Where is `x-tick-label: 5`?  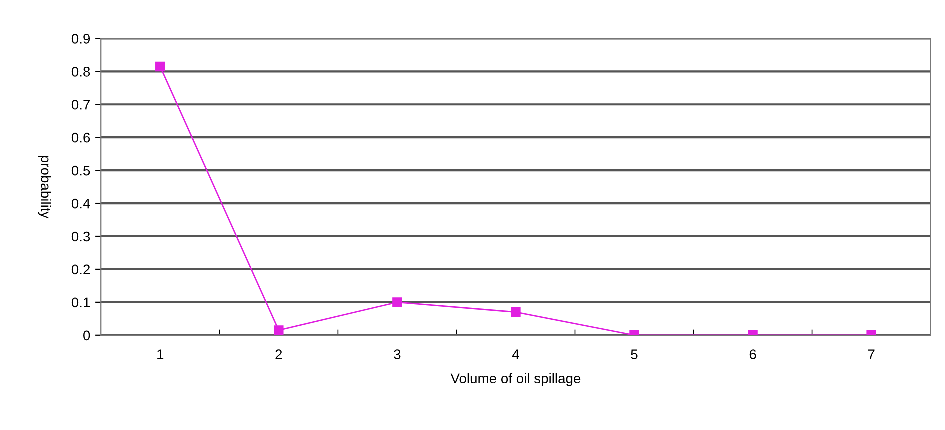 x-tick-label: 5 is located at coordinates (634, 355).